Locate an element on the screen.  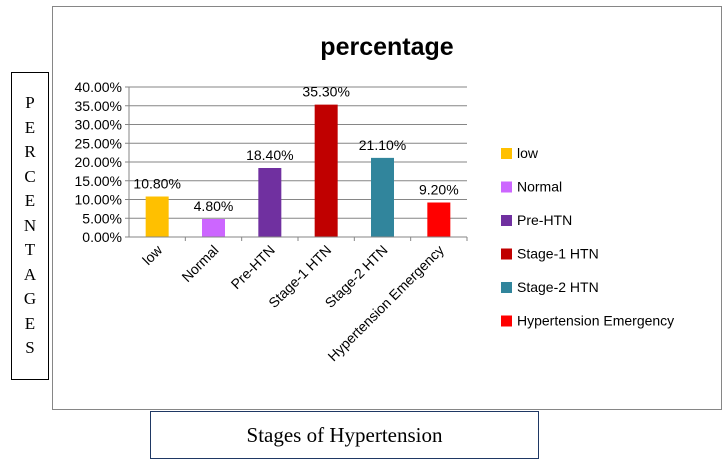
x-axis-title: Stages of Hypertension is located at coordinates (344, 434).